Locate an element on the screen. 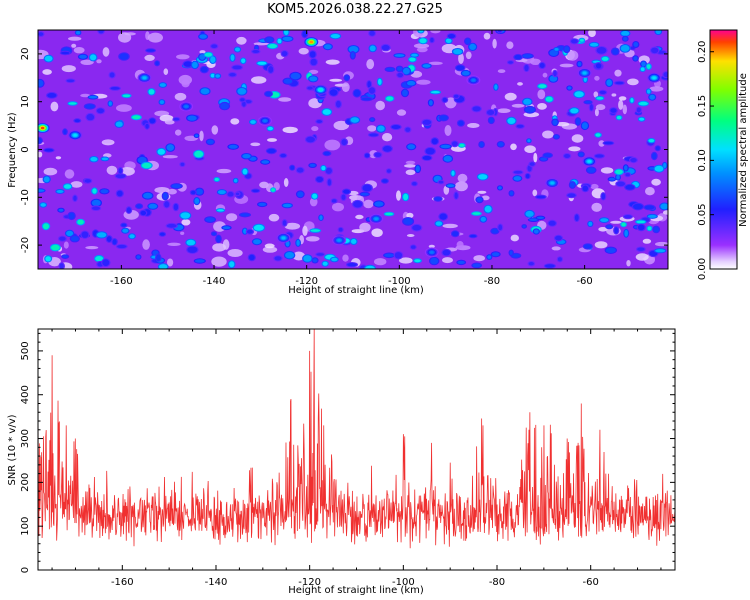 The width and height of the screenshot is (750, 600). colorbar-gradient is located at coordinates (723, 149).